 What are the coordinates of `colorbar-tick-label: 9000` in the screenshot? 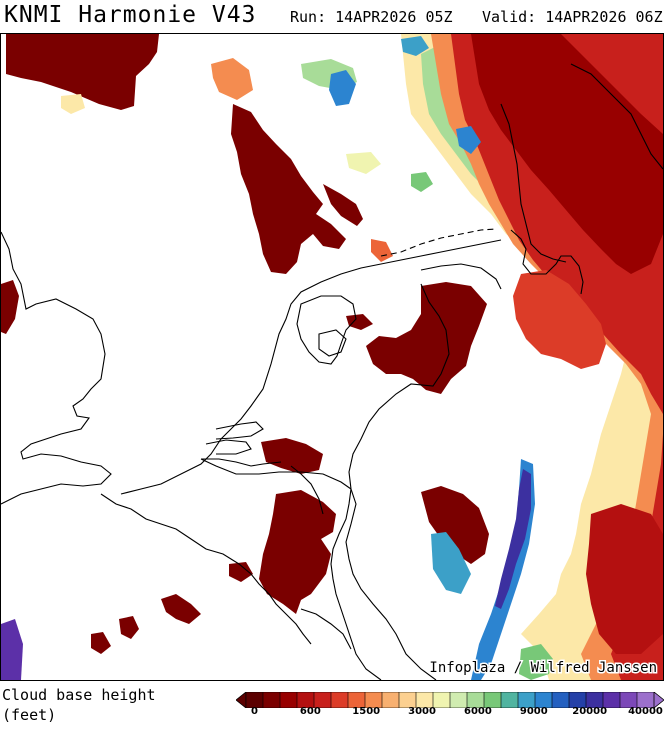 It's located at (533, 711).